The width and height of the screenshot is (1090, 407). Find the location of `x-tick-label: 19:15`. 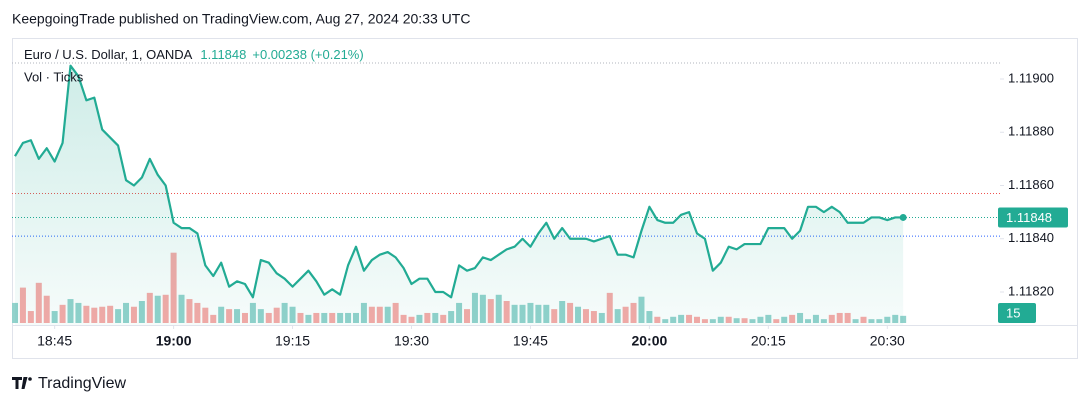

x-tick-label: 19:15 is located at coordinates (292, 341).